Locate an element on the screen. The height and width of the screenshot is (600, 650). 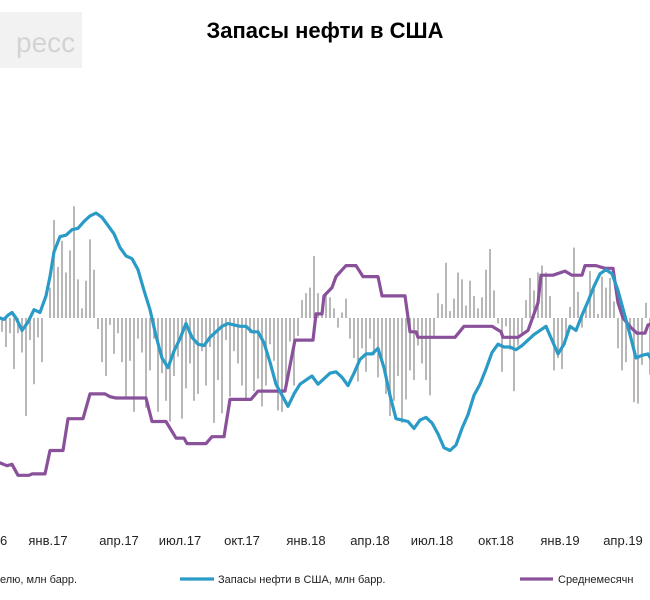
x-tick-label-10: апр.19 is located at coordinates (623, 540).